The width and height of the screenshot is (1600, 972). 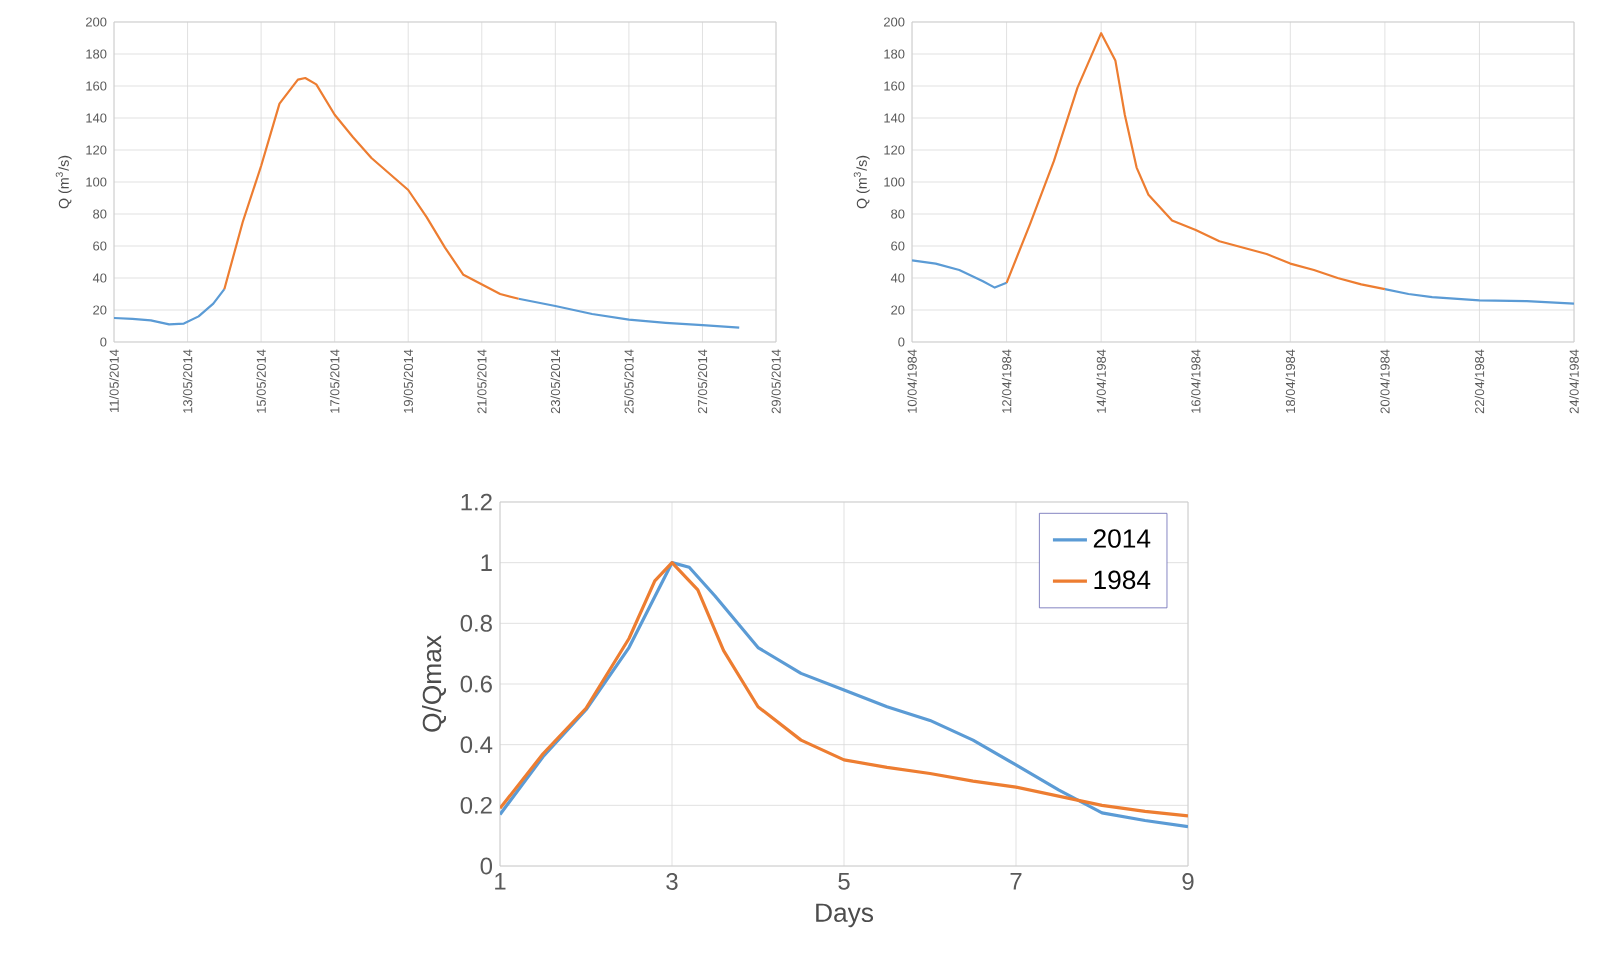 What do you see at coordinates (672, 881) in the screenshot?
I see `x-tick-label: 3` at bounding box center [672, 881].